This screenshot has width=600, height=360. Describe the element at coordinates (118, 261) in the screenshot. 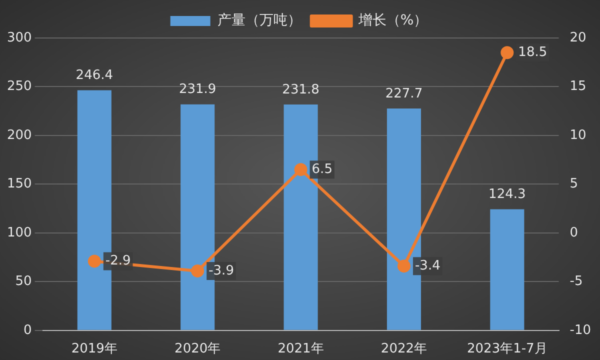

I see `data-label: -2.9` at that location.